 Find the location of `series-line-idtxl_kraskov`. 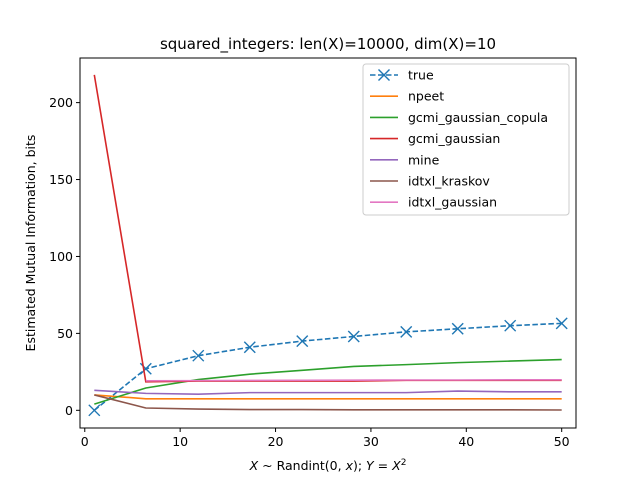

series-line-idtxl_kraskov is located at coordinates (328, 402).